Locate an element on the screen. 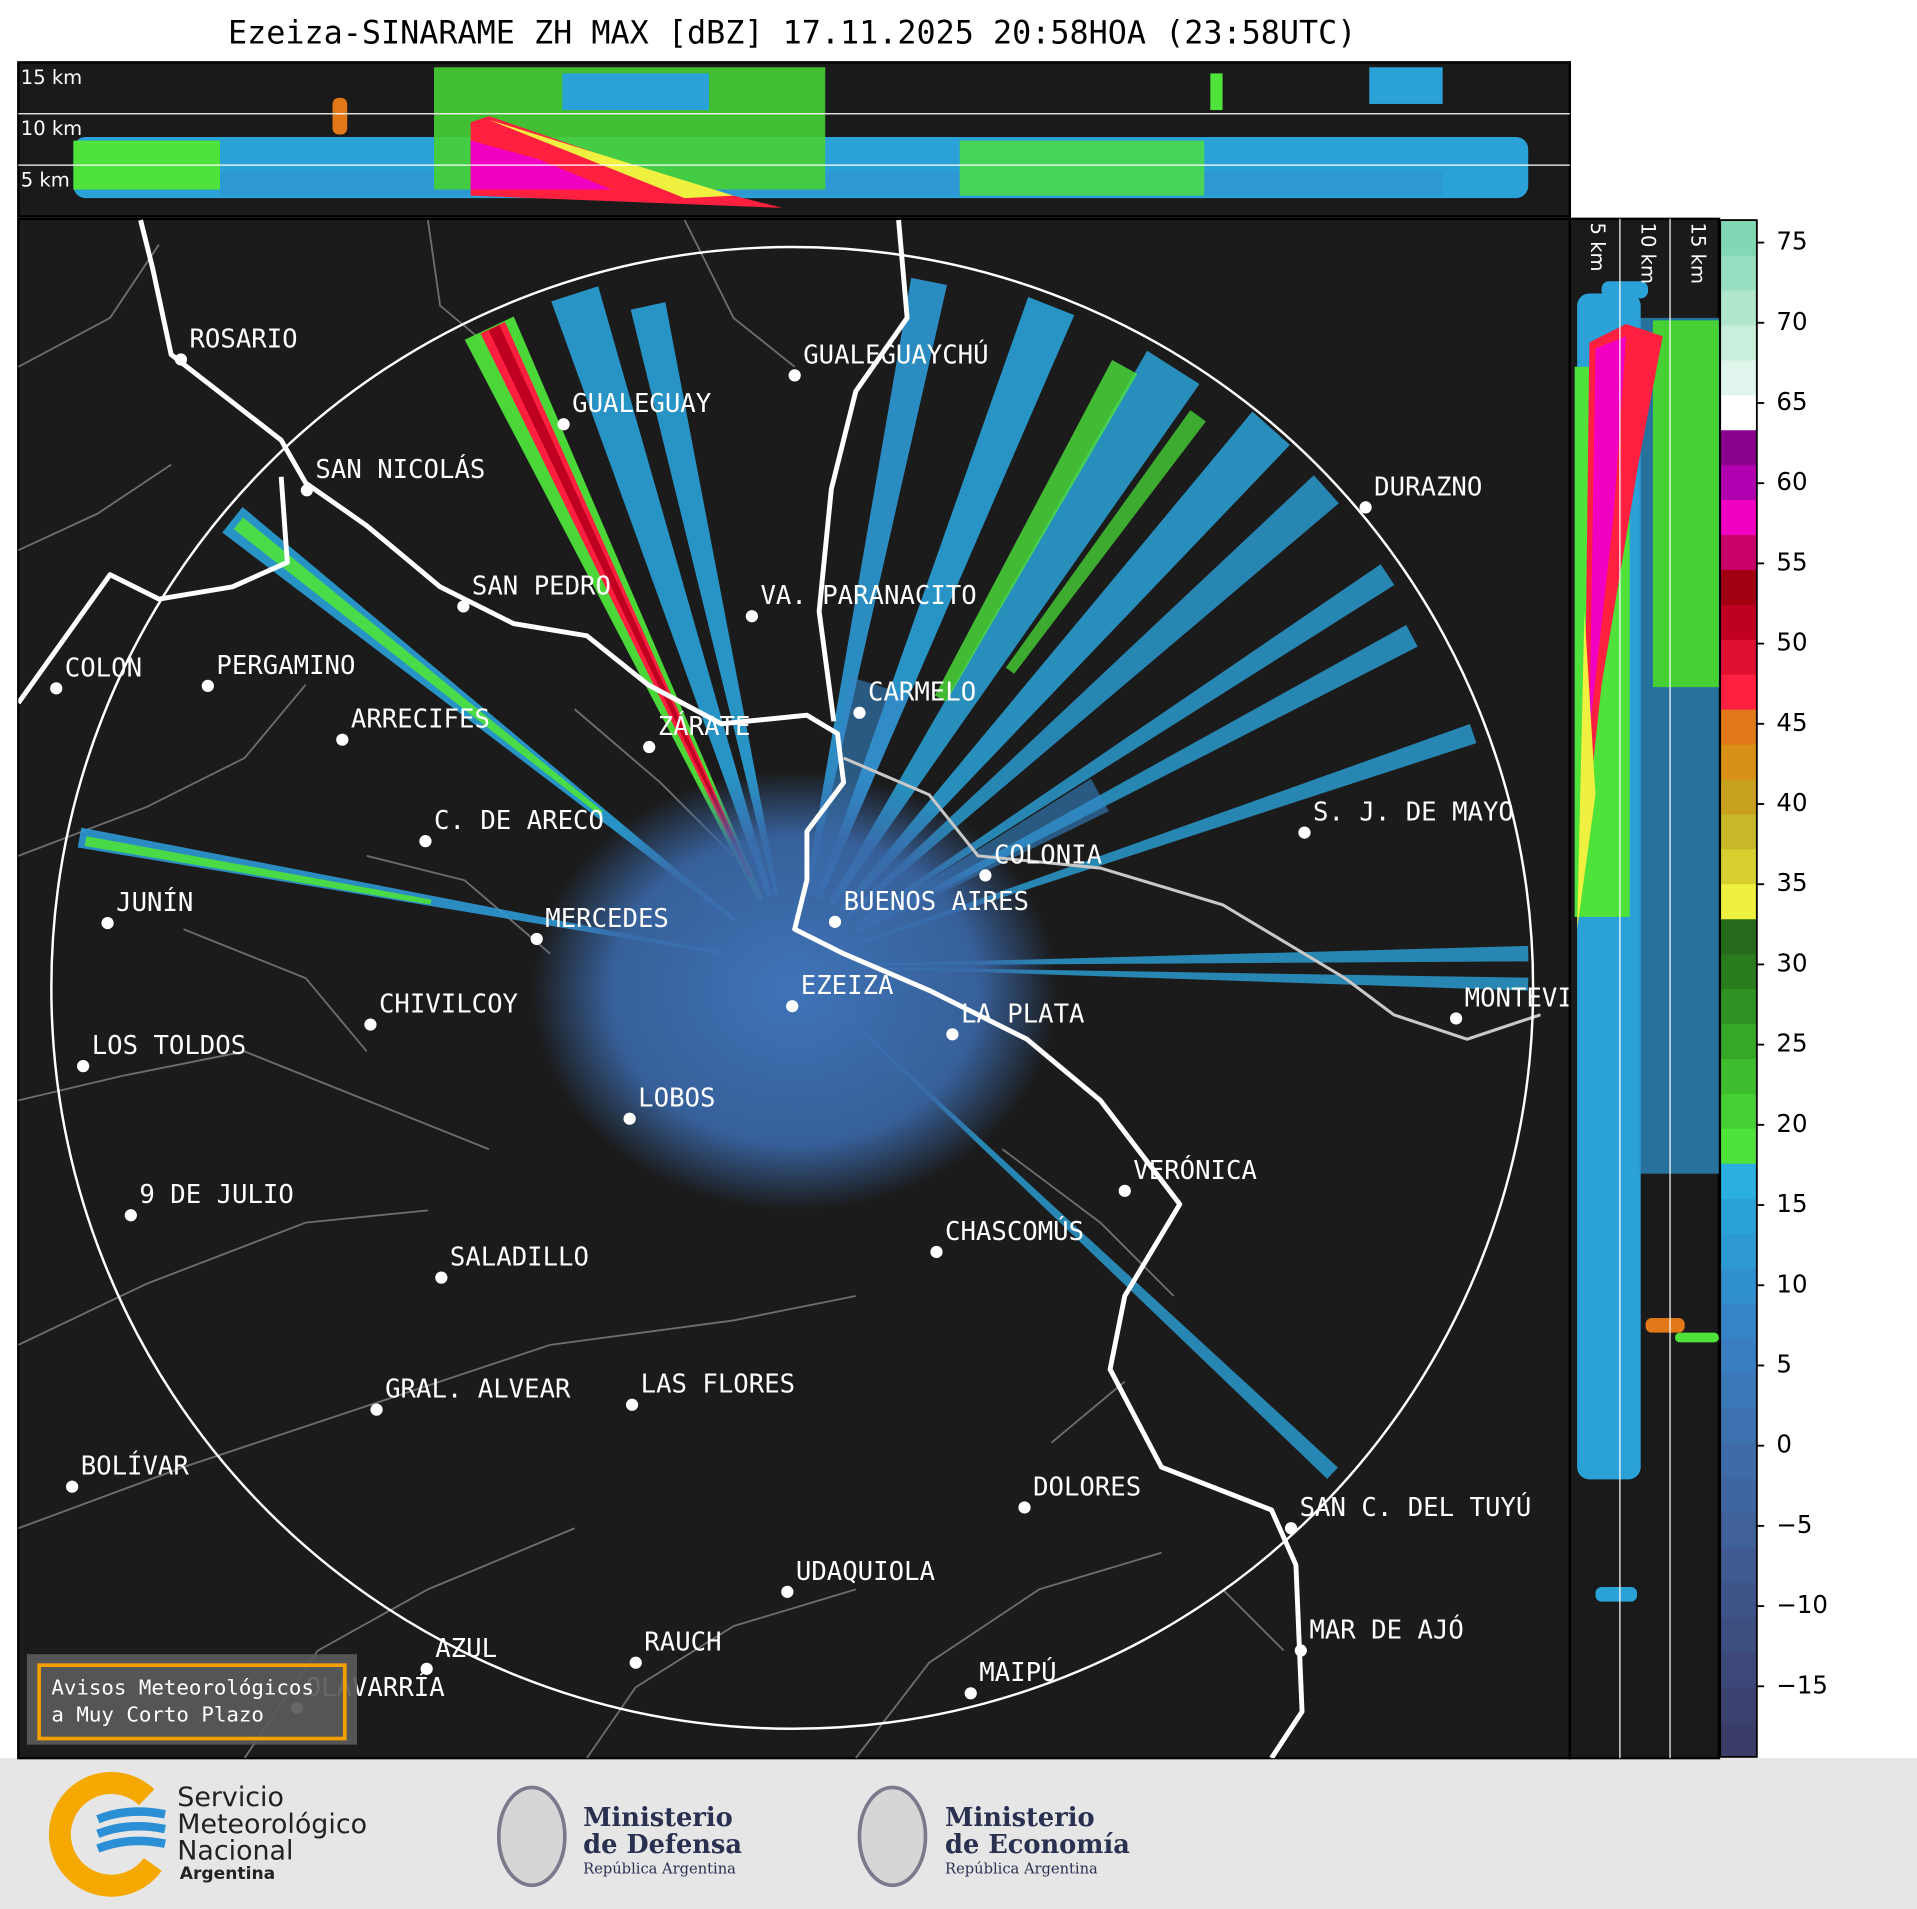  city-label: GRAL. ALVEAR is located at coordinates (478, 1390).